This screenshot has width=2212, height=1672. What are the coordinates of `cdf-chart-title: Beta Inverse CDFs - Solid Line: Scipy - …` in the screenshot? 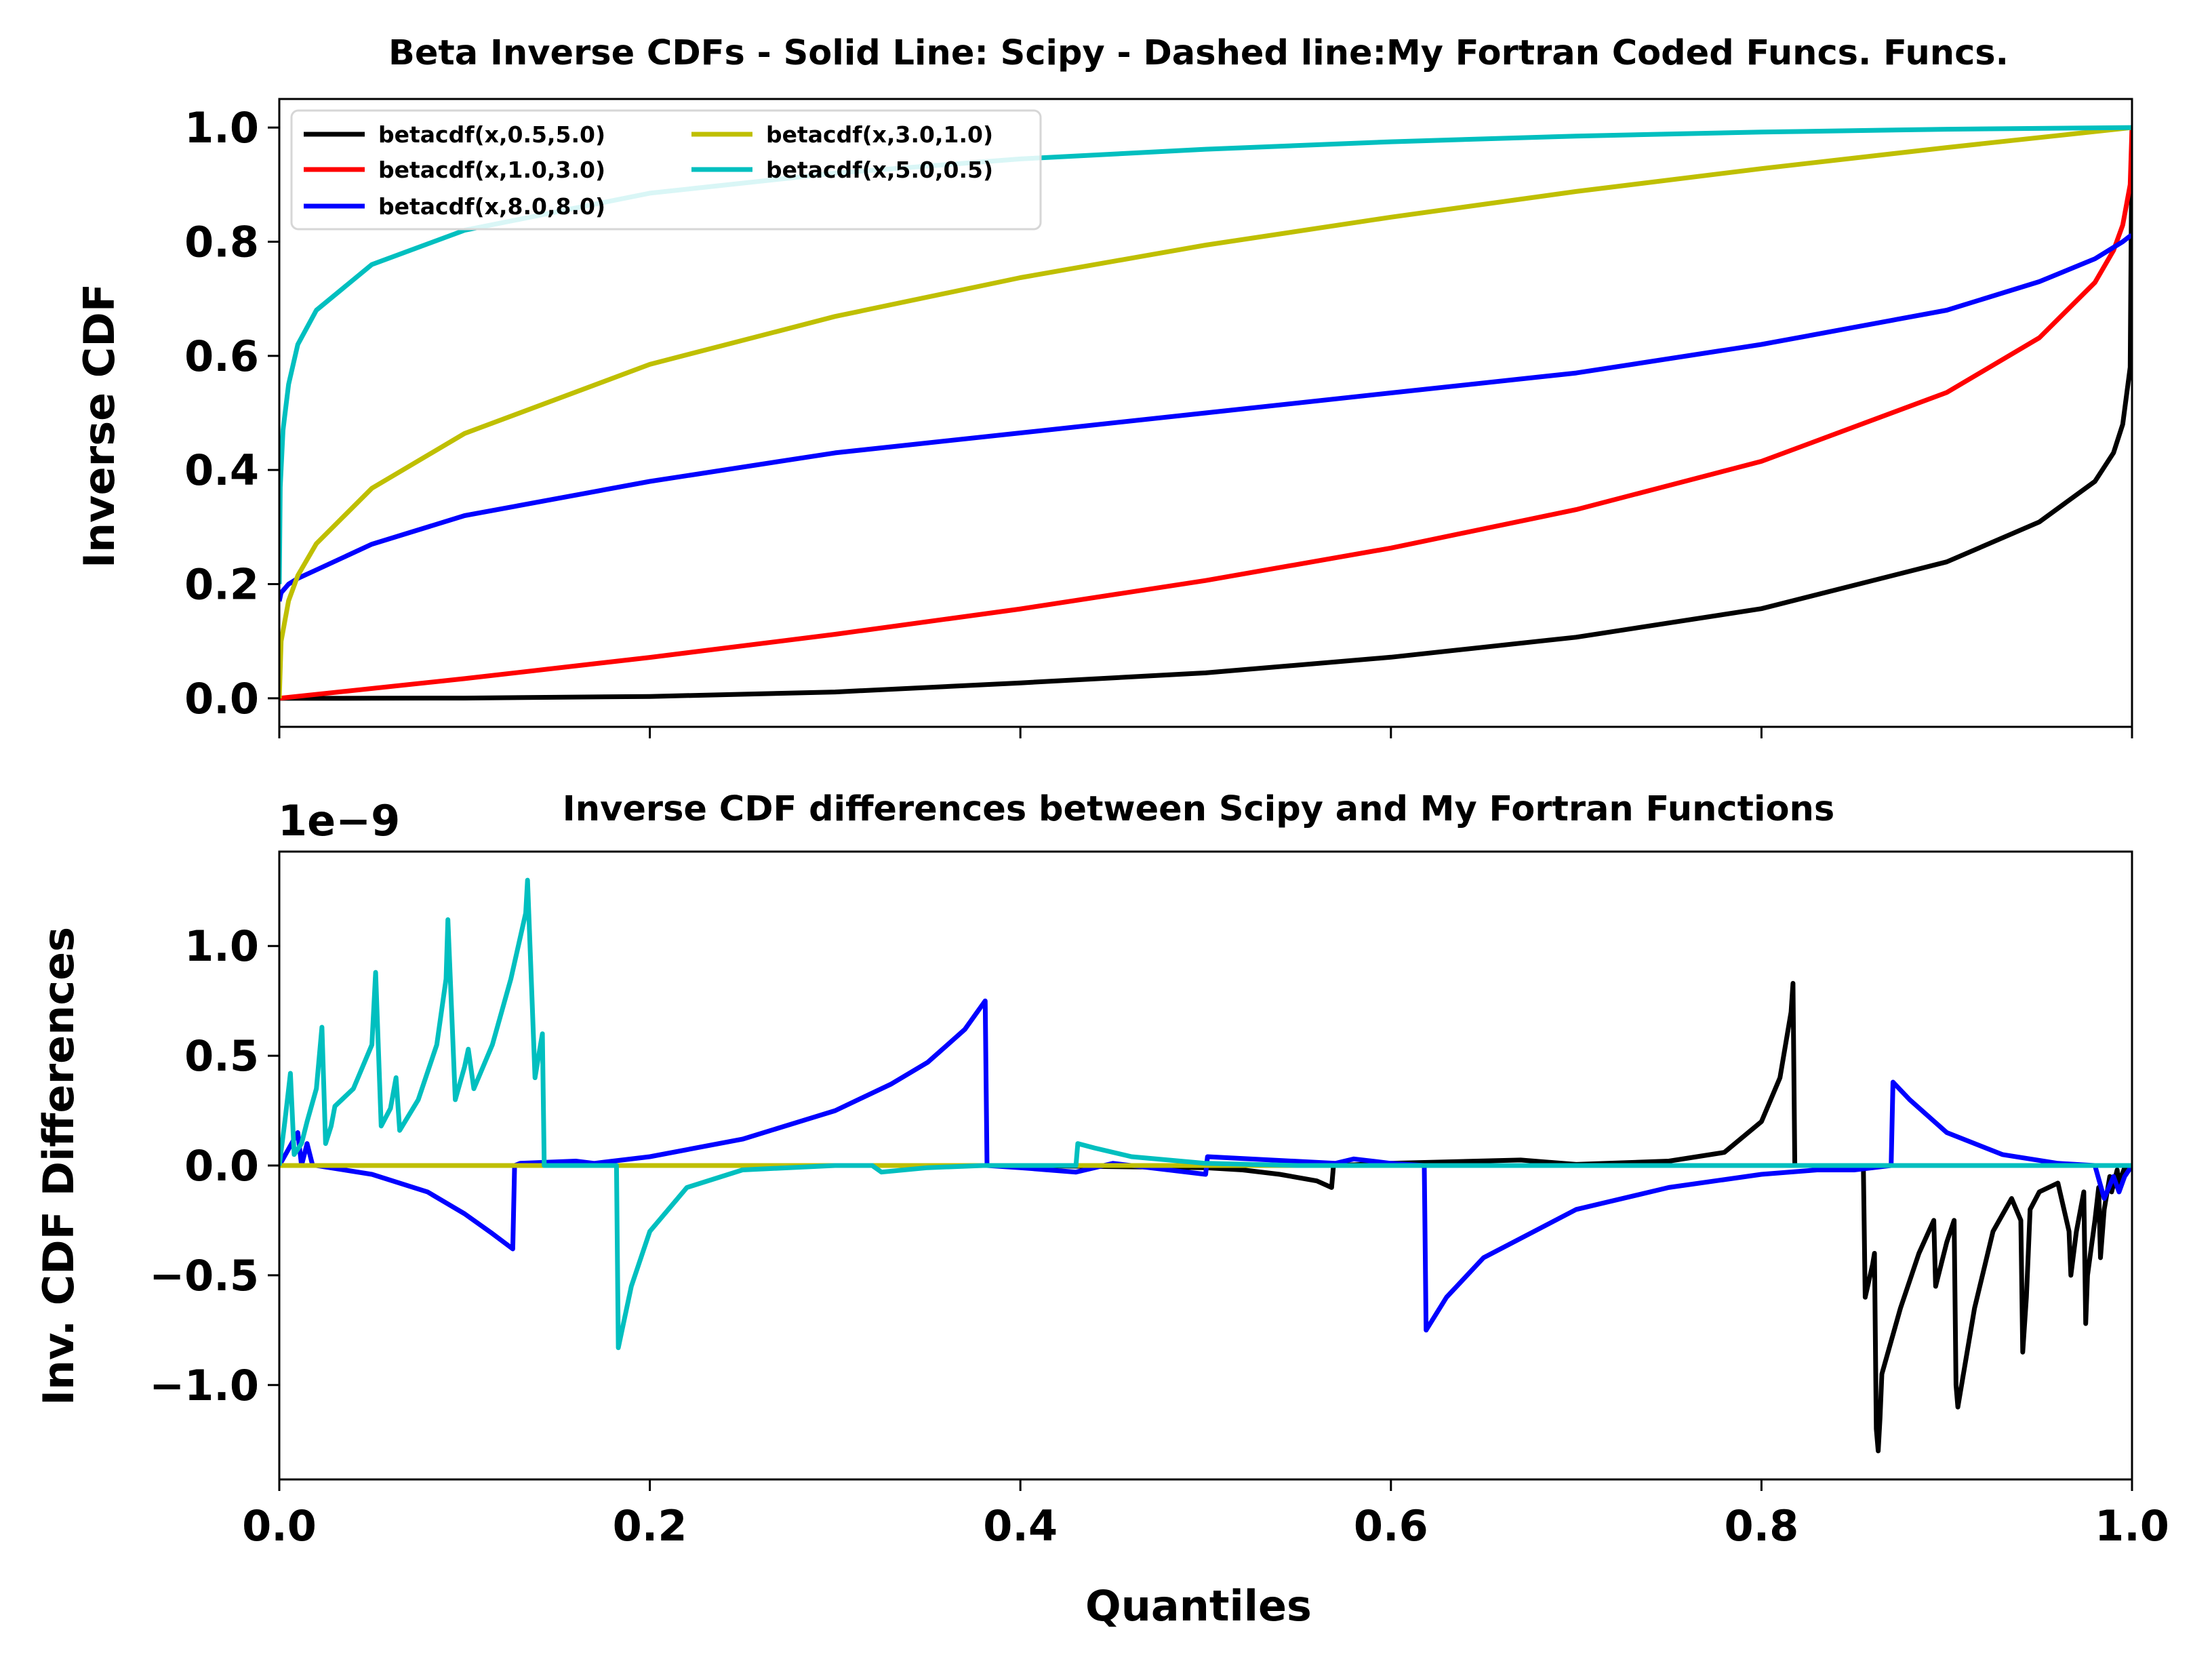 It's located at (1198, 53).